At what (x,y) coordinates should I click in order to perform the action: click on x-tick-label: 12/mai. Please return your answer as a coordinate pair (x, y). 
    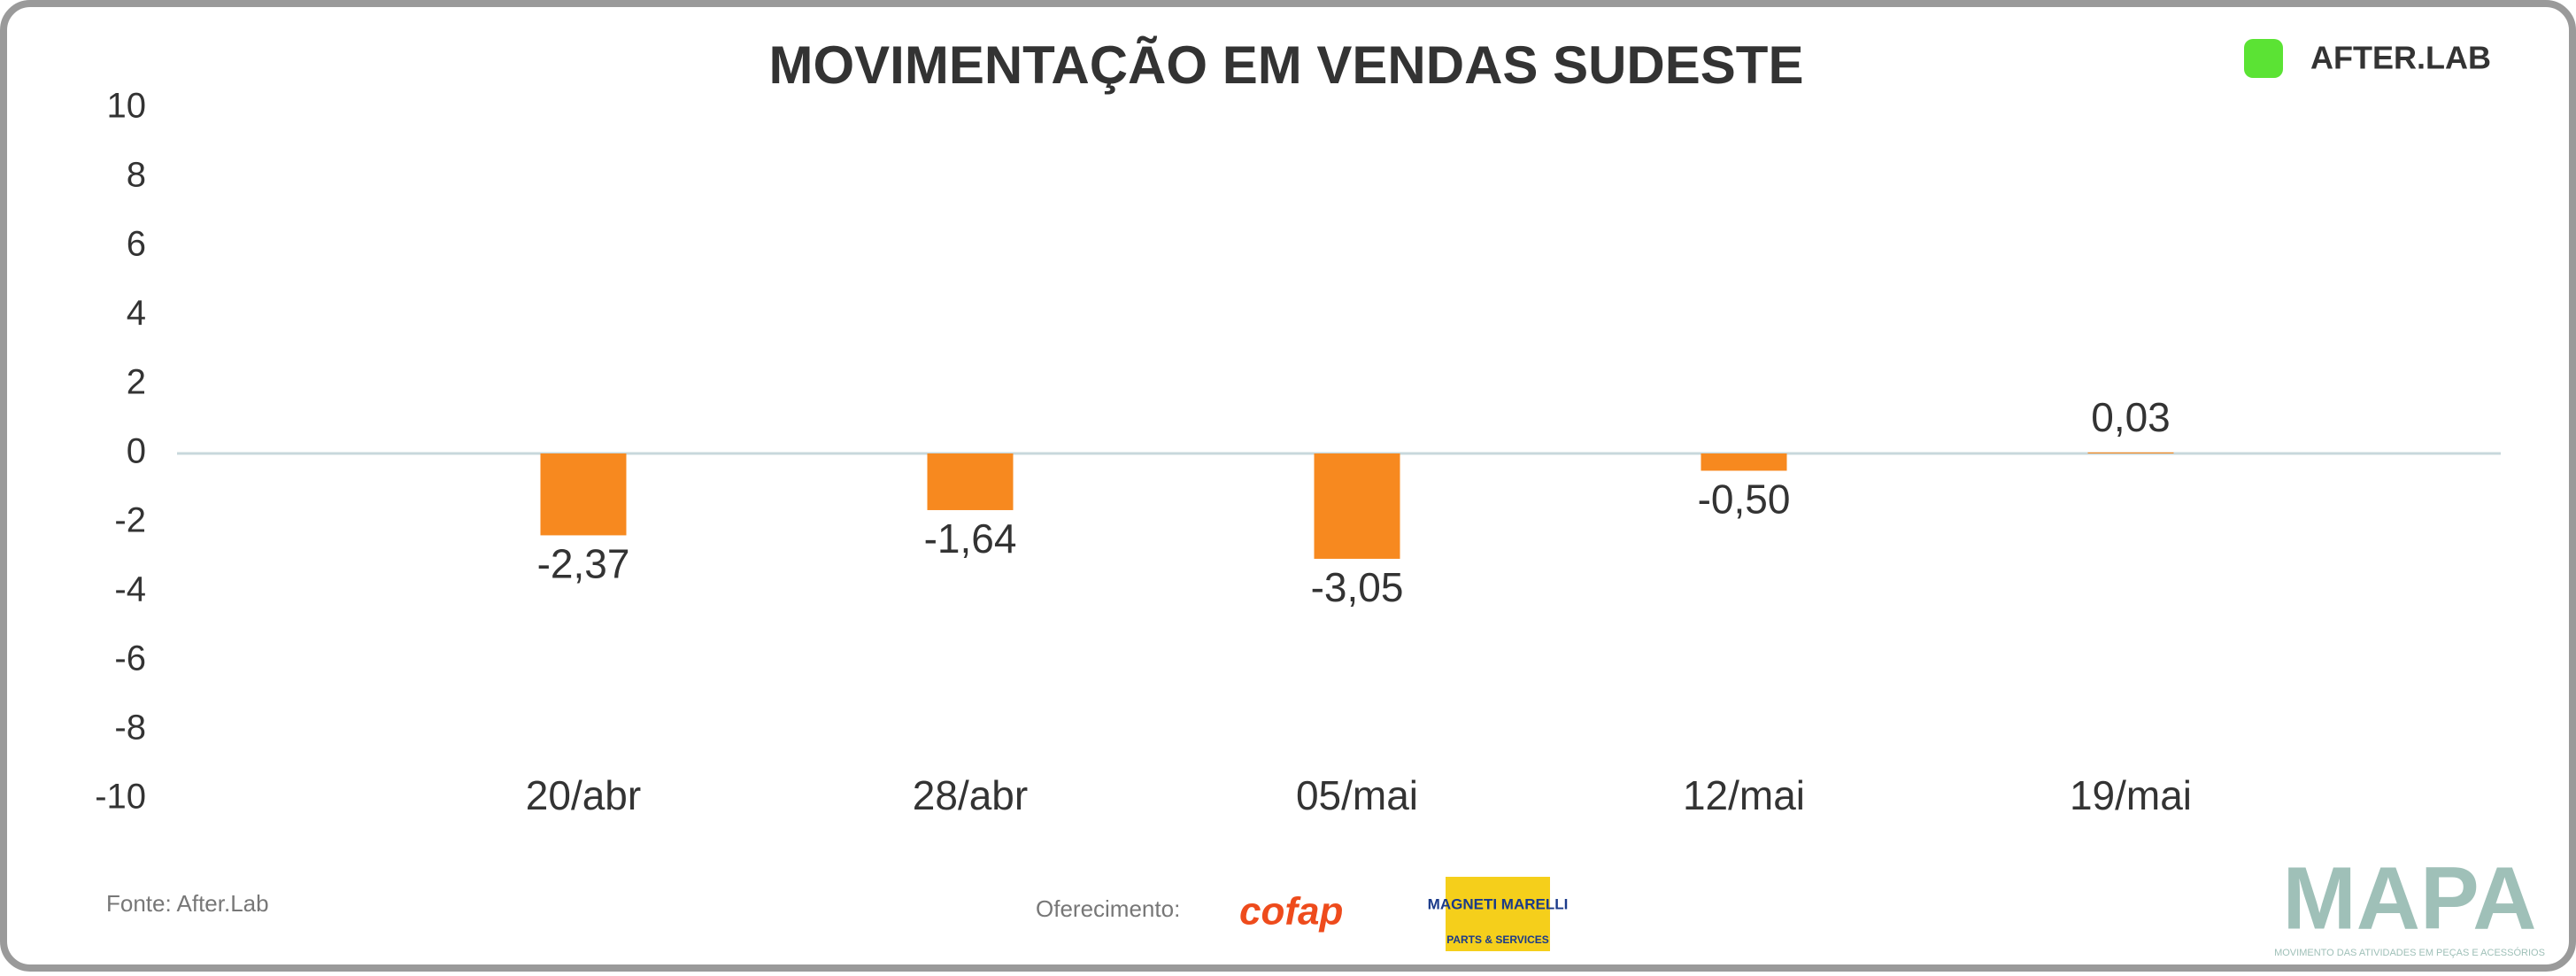
    Looking at the image, I should click on (1744, 795).